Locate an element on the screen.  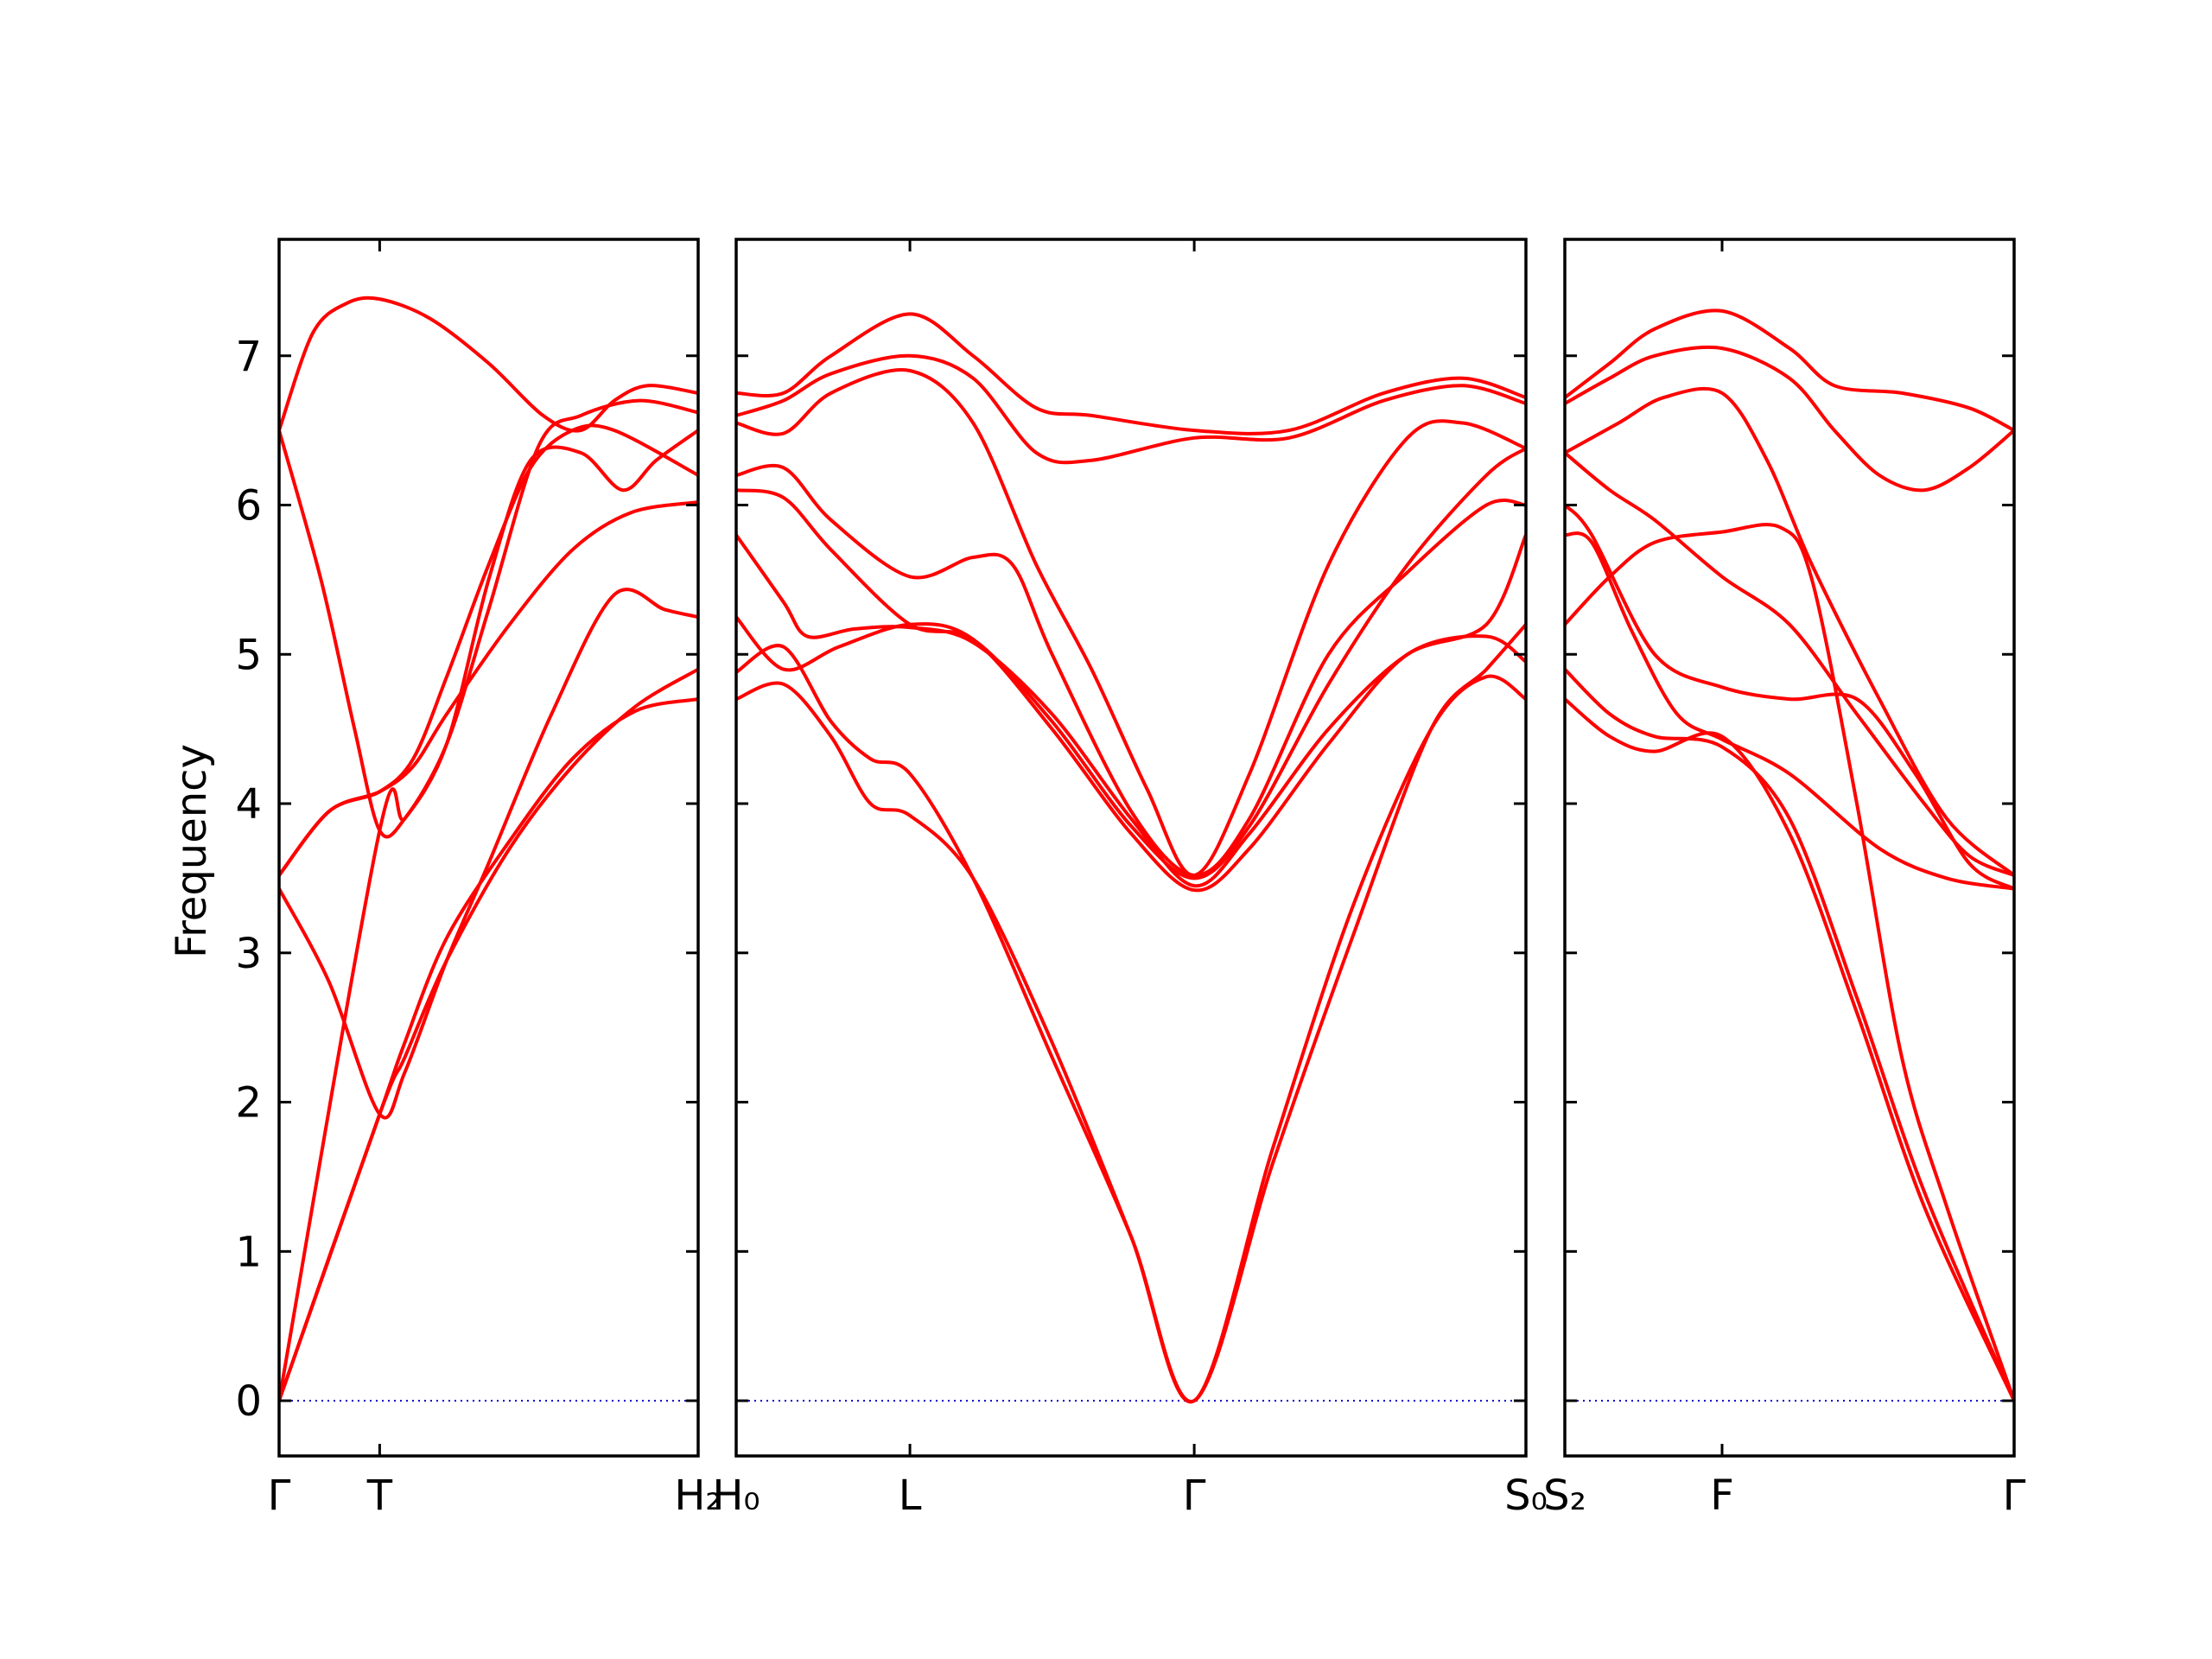
x-tick-label: H₀ is located at coordinates (736, 1495).